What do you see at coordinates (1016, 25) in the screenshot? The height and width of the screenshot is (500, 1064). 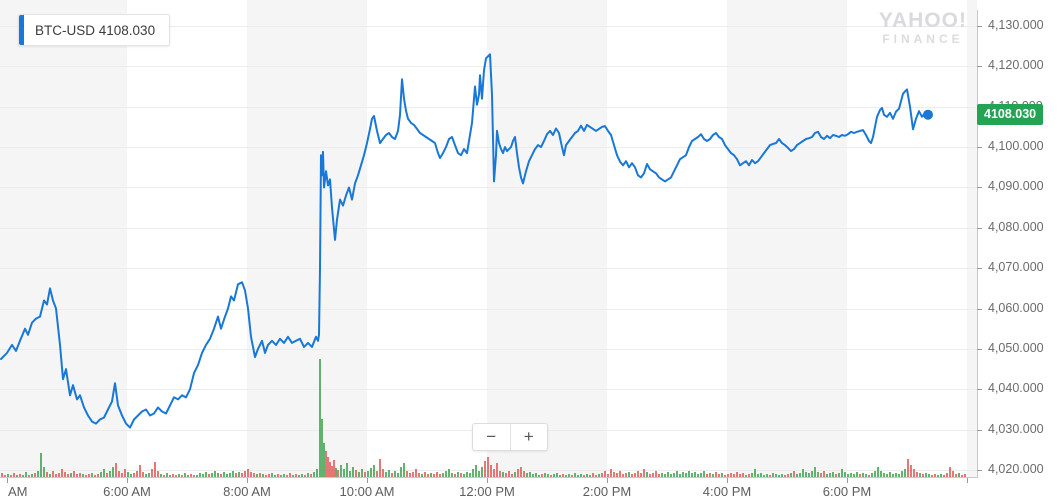 I see `y-axis-label: 4,130.000` at bounding box center [1016, 25].